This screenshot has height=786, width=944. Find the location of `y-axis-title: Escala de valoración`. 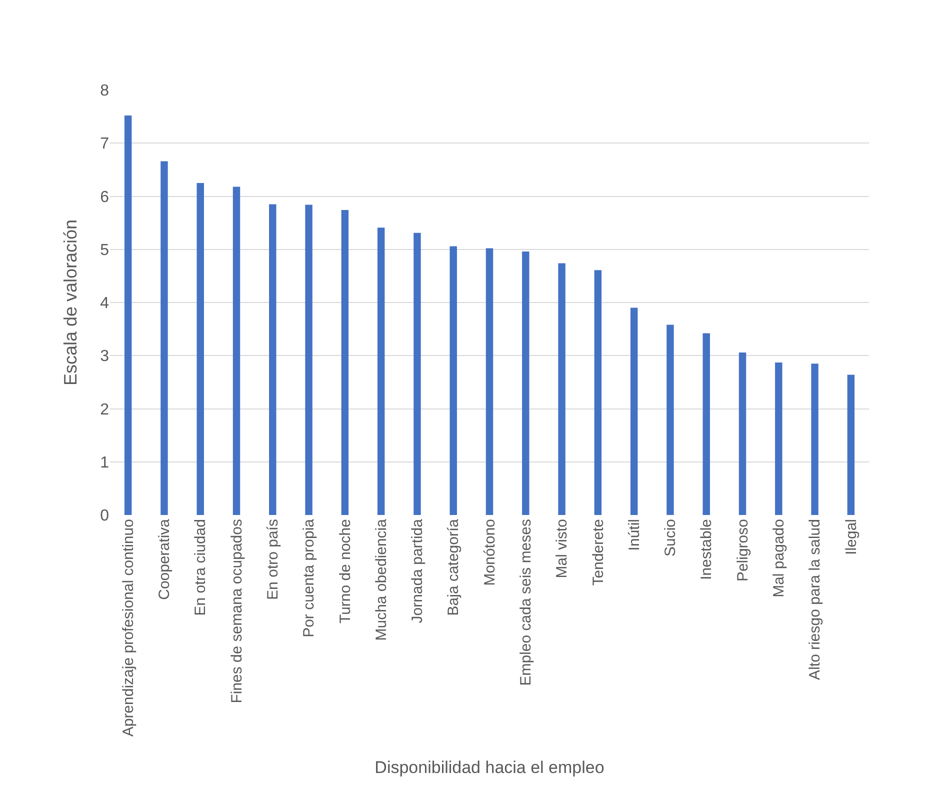

y-axis-title: Escala de valoración is located at coordinates (70, 302).